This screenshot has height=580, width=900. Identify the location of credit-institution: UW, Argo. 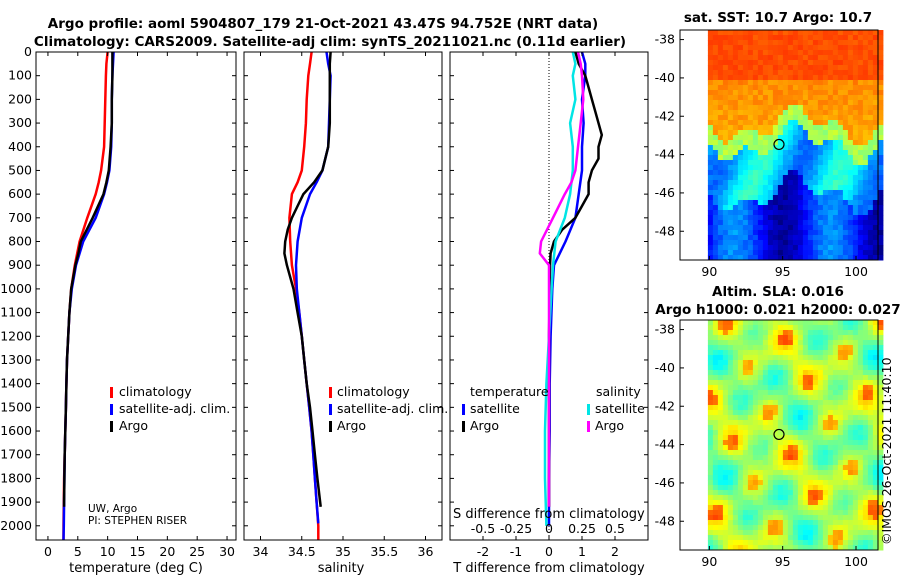
(112, 509).